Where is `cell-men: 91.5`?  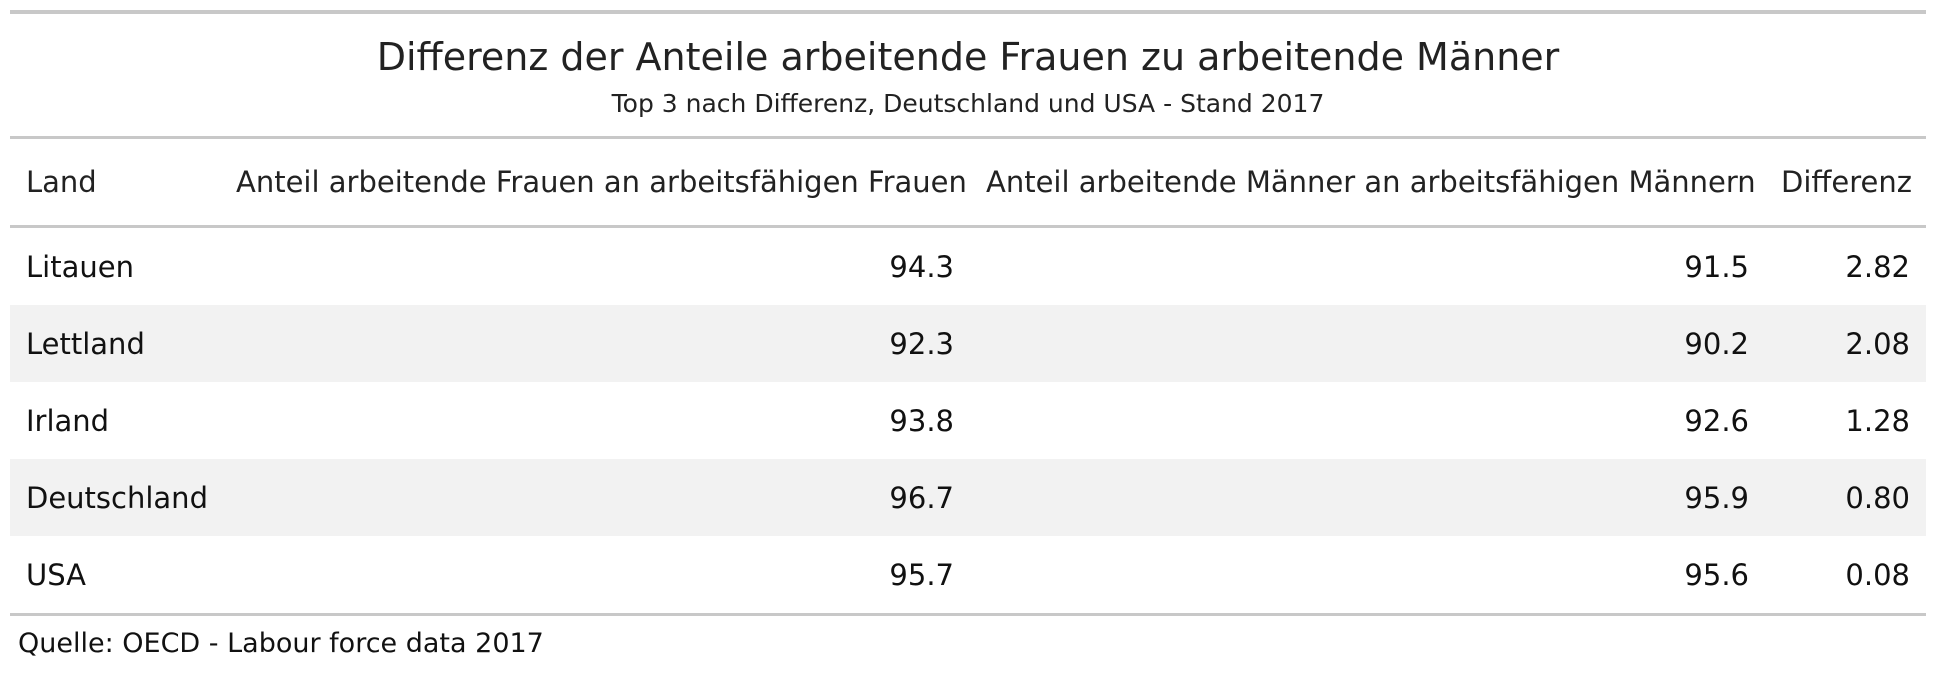 cell-men: 91.5 is located at coordinates (1716, 266).